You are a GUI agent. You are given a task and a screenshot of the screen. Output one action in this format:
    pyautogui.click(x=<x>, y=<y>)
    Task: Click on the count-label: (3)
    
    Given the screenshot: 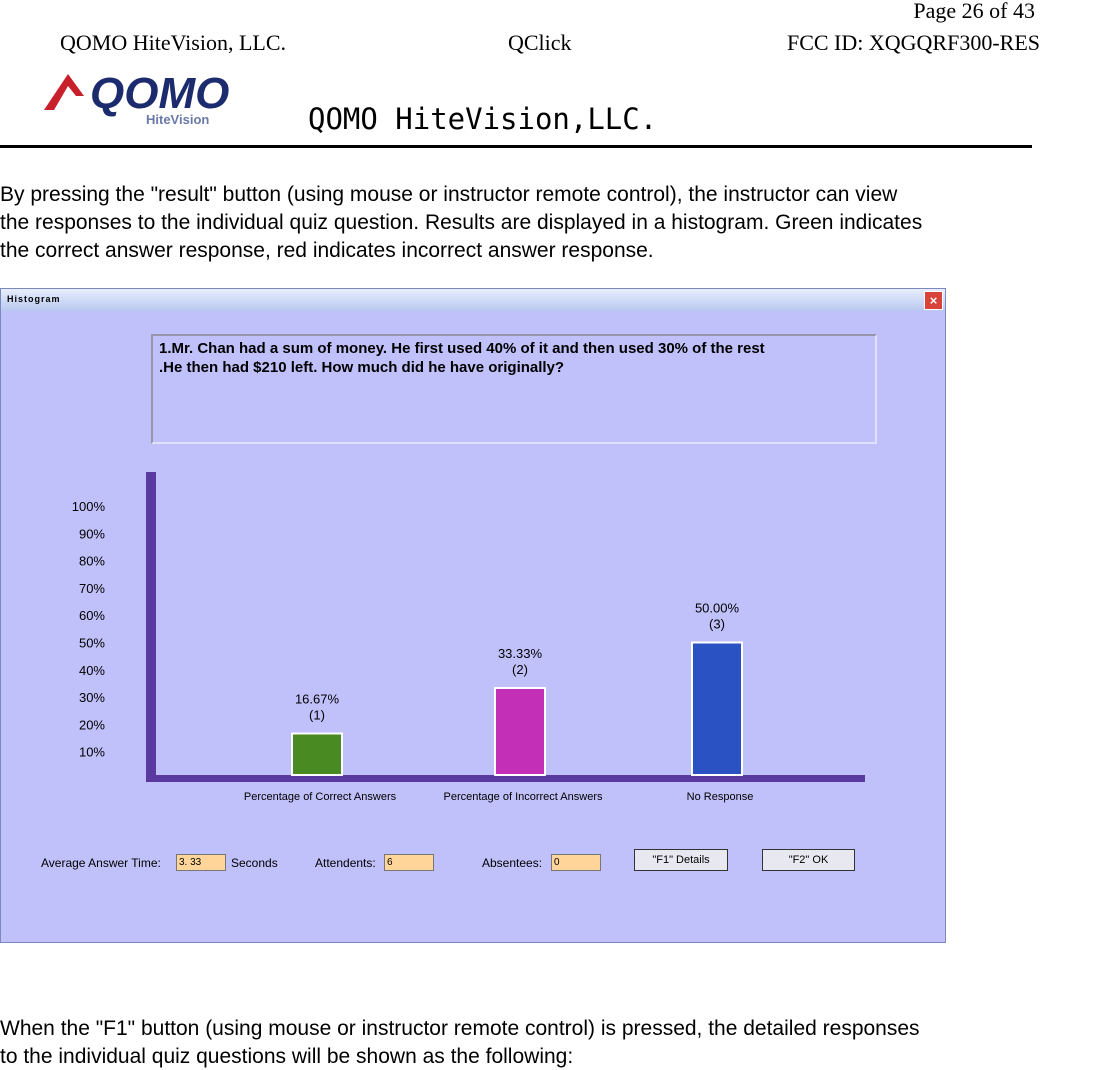 What is the action you would take?
    pyautogui.click(x=717, y=624)
    